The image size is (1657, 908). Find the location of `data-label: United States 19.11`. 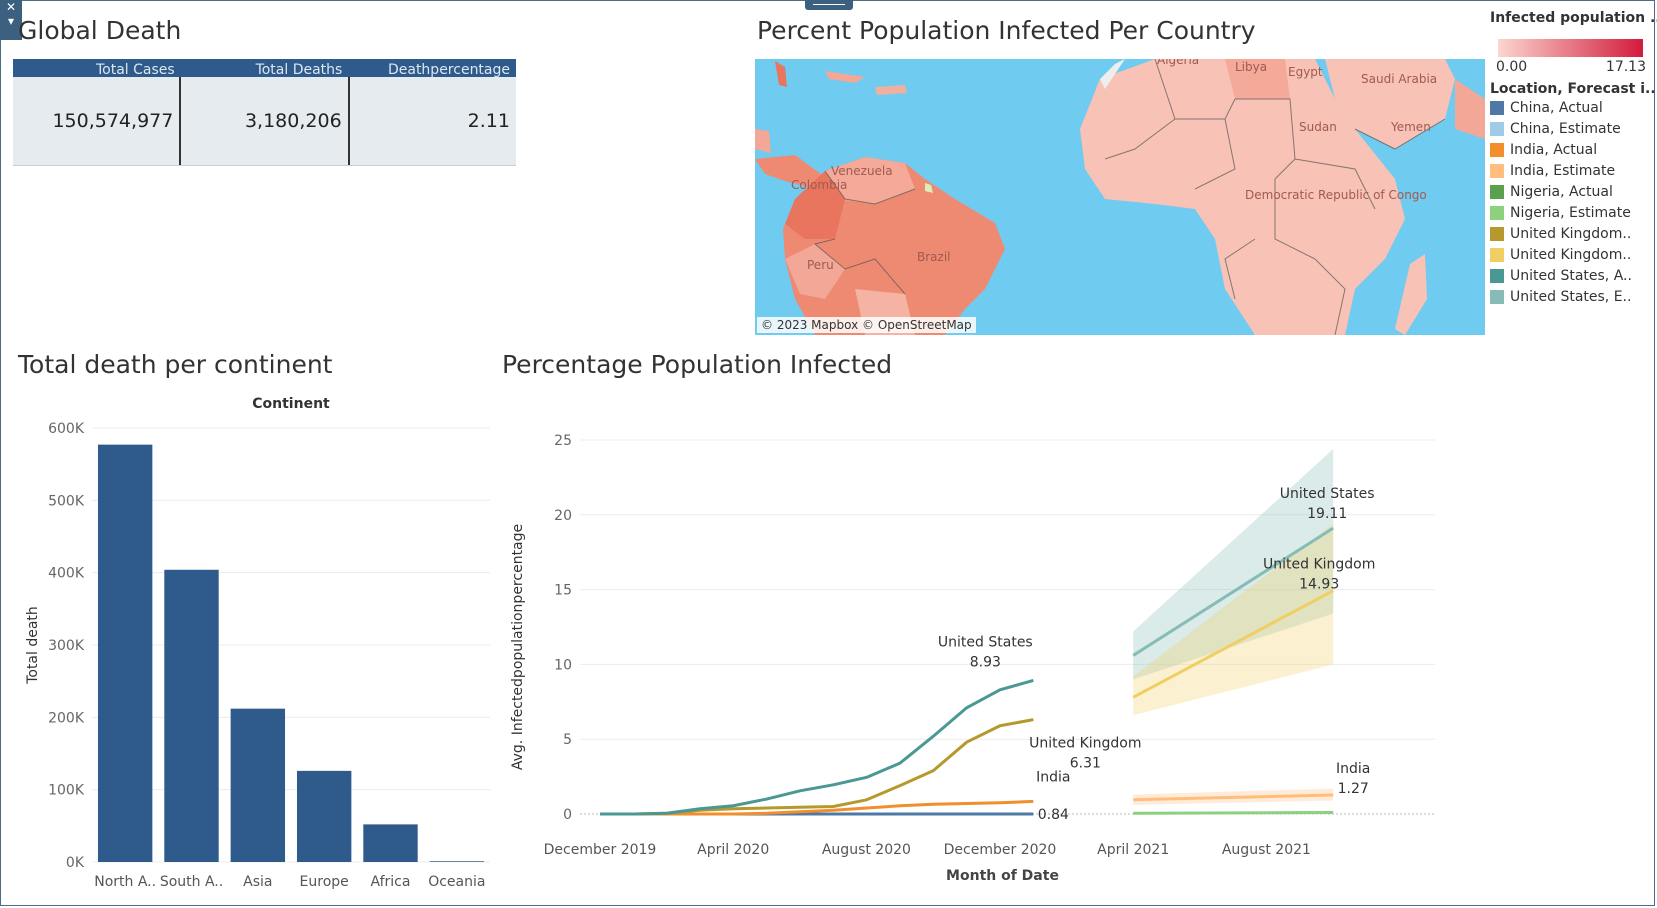

data-label: United States 19.11 is located at coordinates (1327, 504).